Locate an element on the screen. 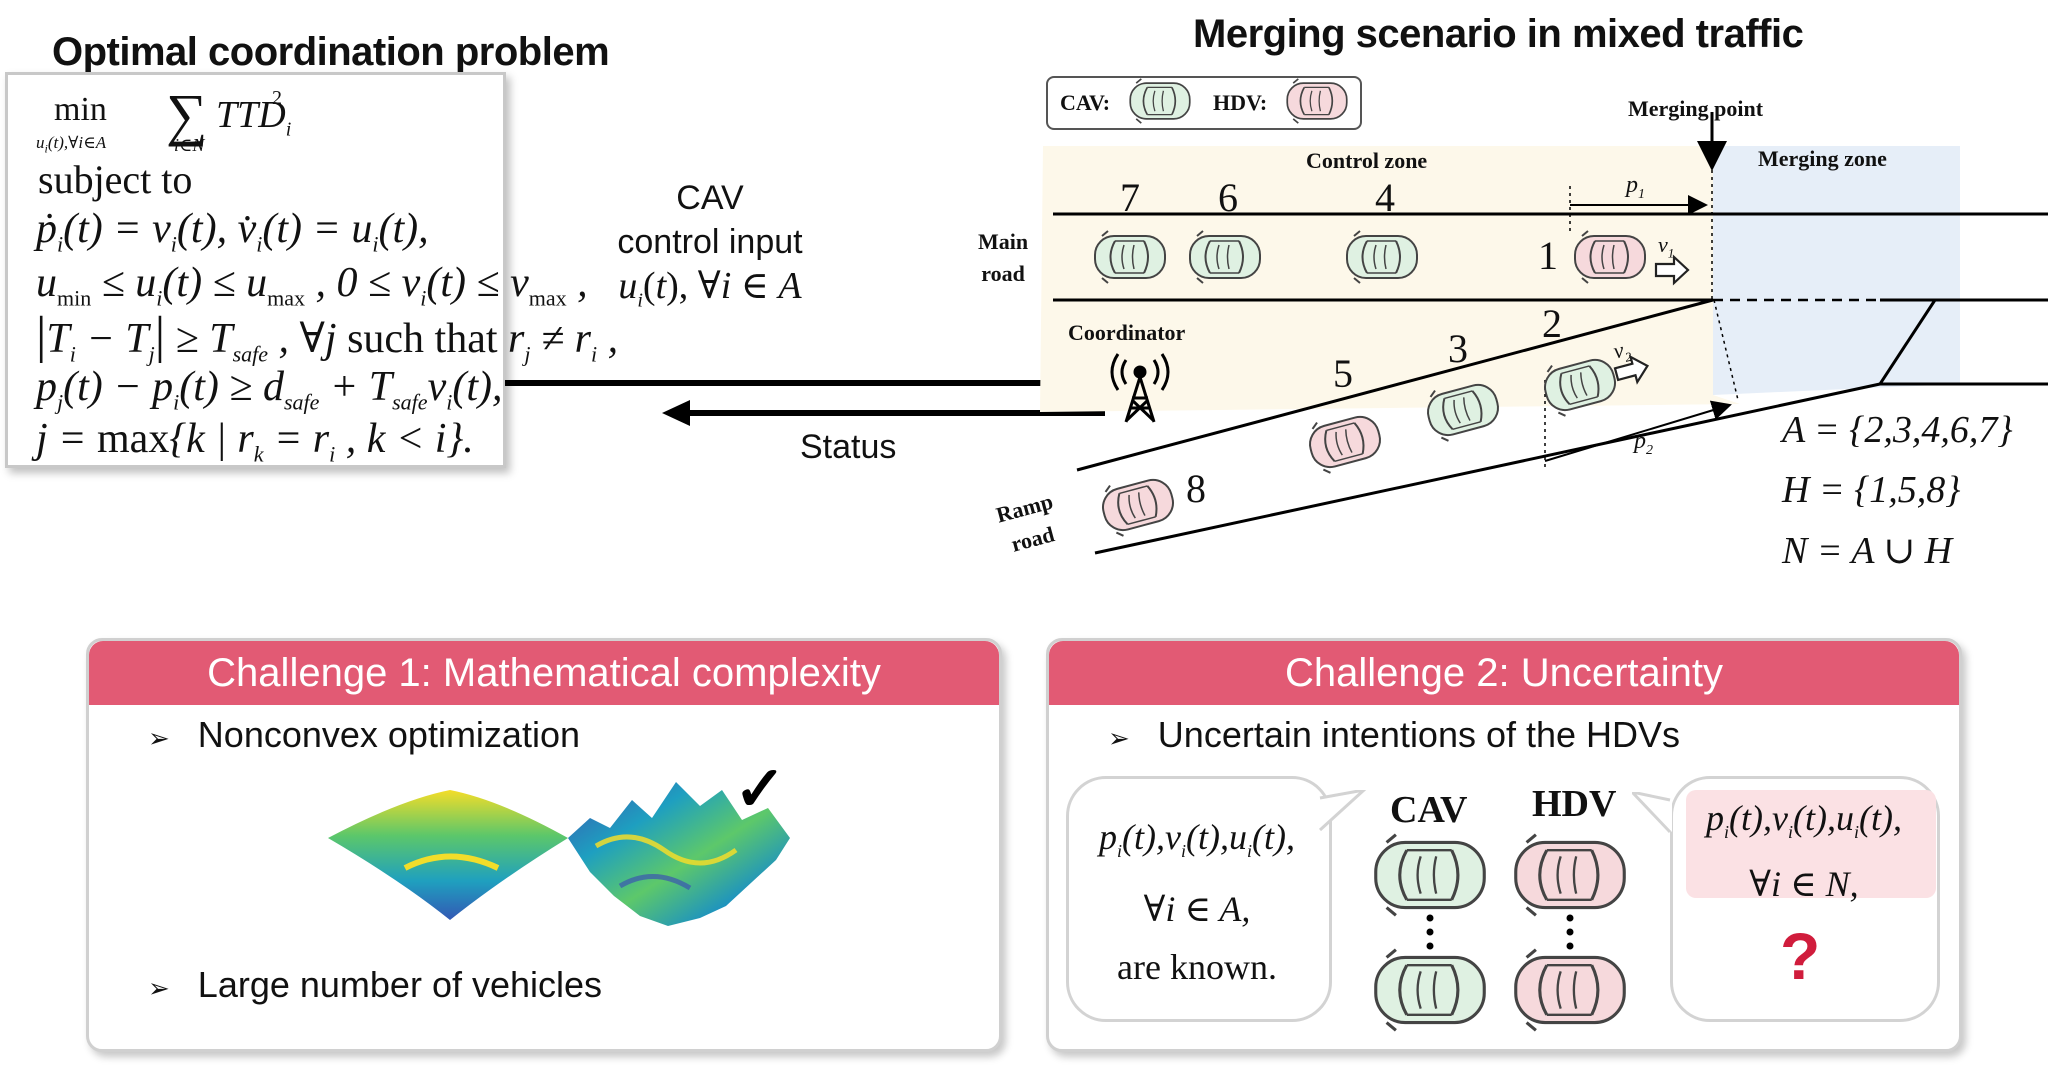 The width and height of the screenshot is (2048, 1065). checkmark-icon: ✓ is located at coordinates (760, 789).